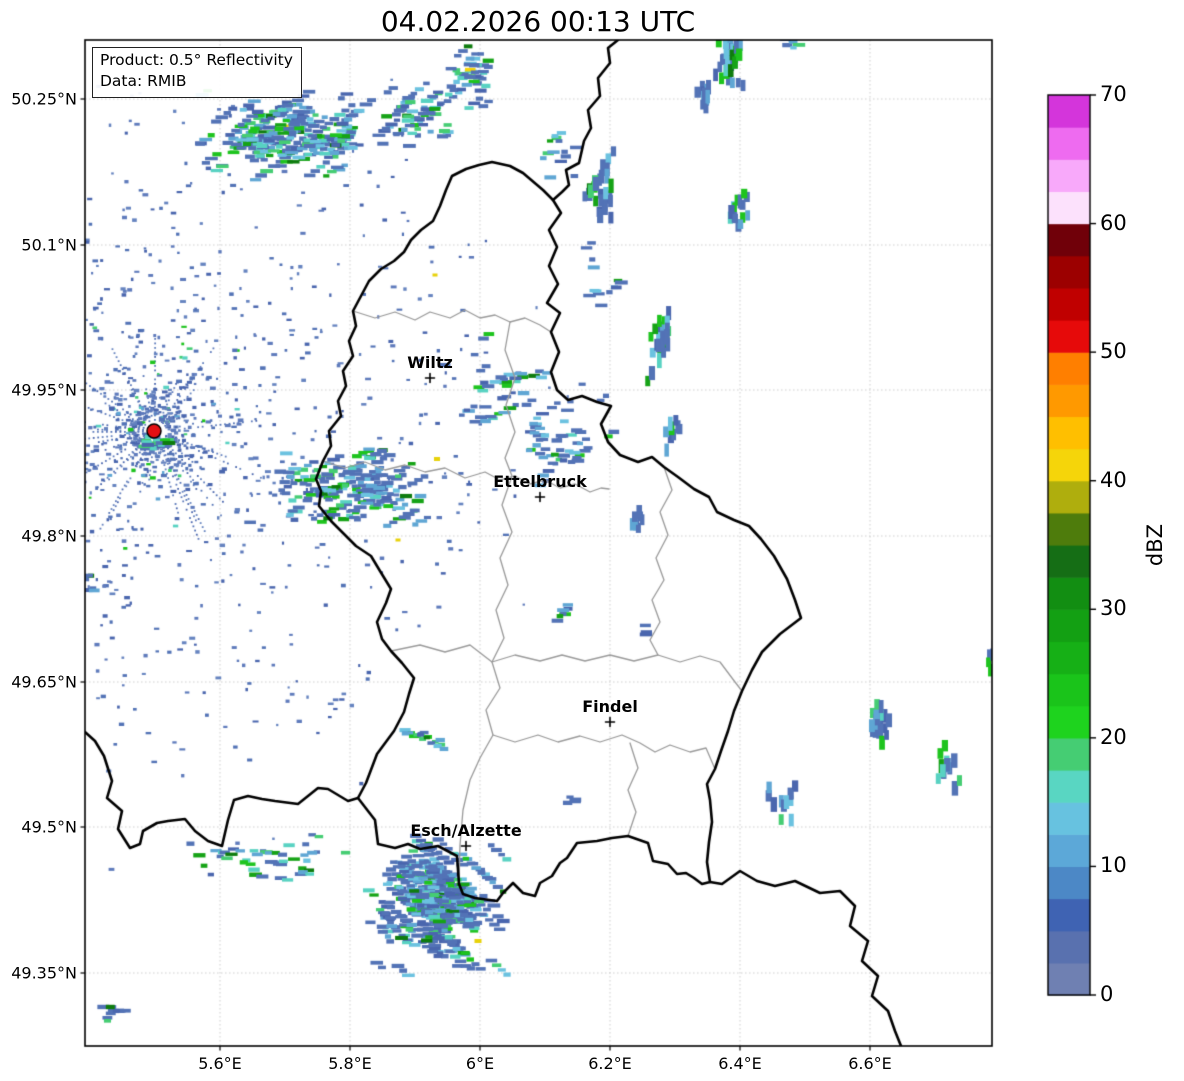 The height and width of the screenshot is (1081, 1184). Describe the element at coordinates (540, 481) in the screenshot. I see `city-label: Ettelbruck` at that location.